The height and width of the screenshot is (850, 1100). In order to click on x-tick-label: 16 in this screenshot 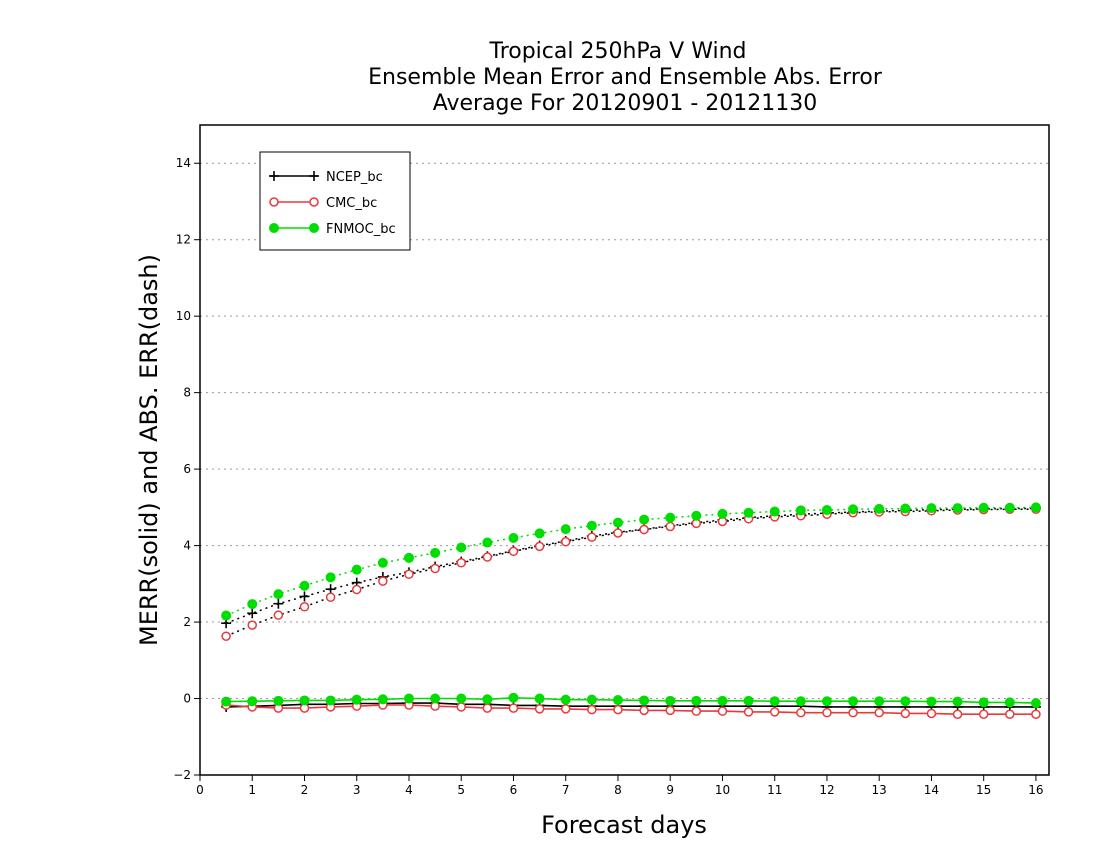, I will do `click(1035, 790)`.